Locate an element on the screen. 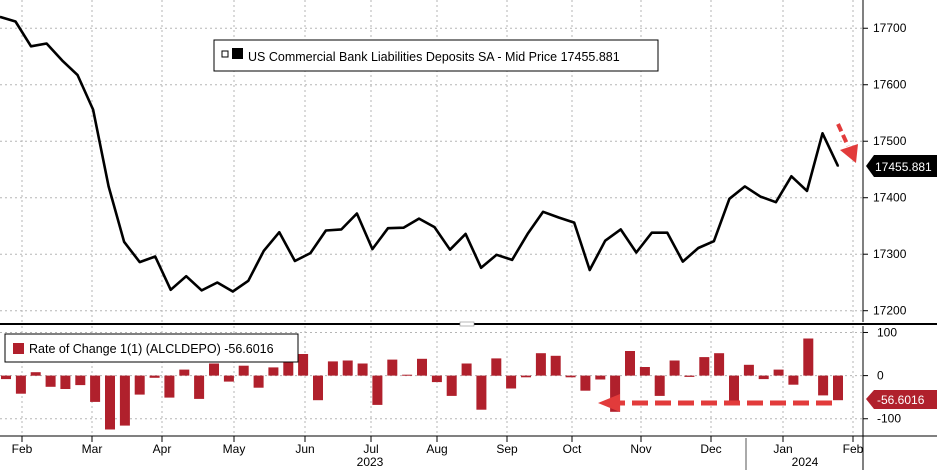 This screenshot has height=470, width=937. lower-y-tick-label: 100 is located at coordinates (887, 332).